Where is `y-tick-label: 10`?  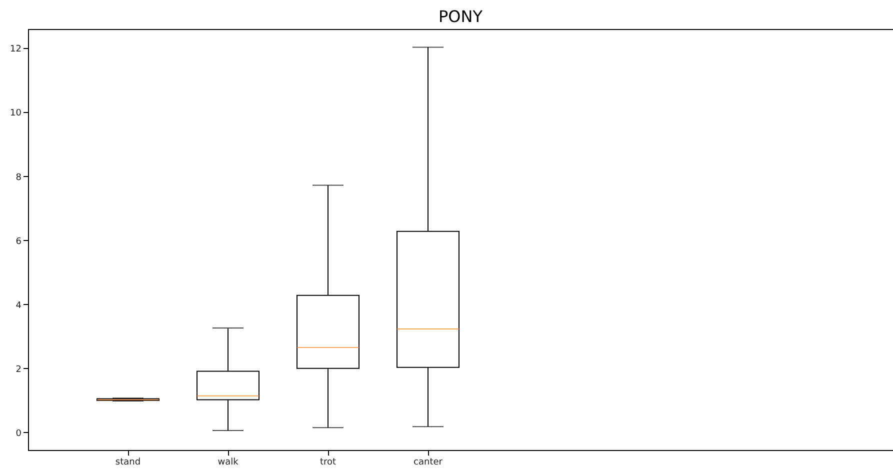 y-tick-label: 10 is located at coordinates (16, 113).